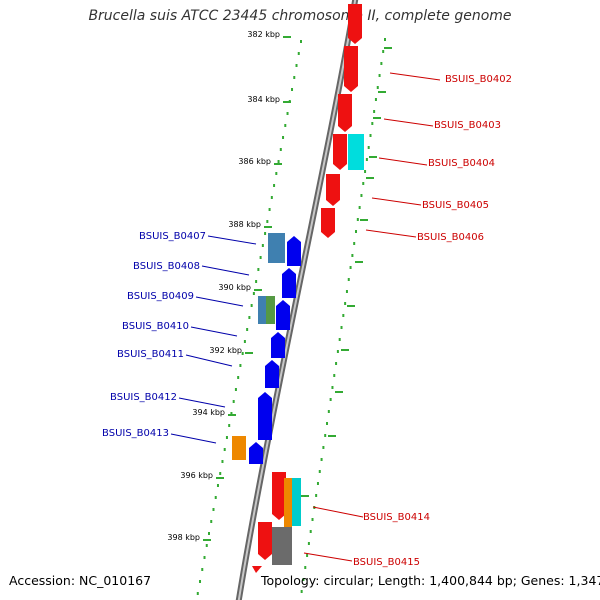  Describe the element at coordinates (244, 224) in the screenshot. I see `kbp-label: 388 kbp` at that location.